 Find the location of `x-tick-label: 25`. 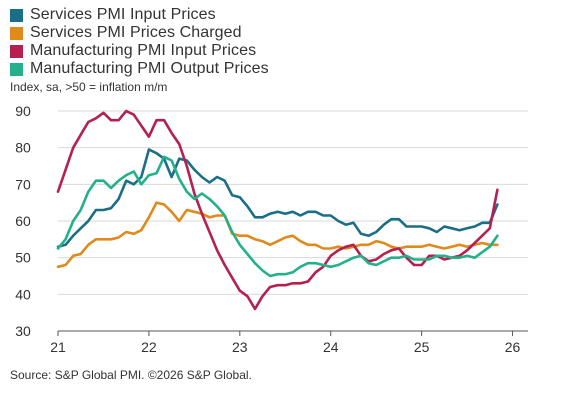

x-tick-label: 25 is located at coordinates (422, 347).